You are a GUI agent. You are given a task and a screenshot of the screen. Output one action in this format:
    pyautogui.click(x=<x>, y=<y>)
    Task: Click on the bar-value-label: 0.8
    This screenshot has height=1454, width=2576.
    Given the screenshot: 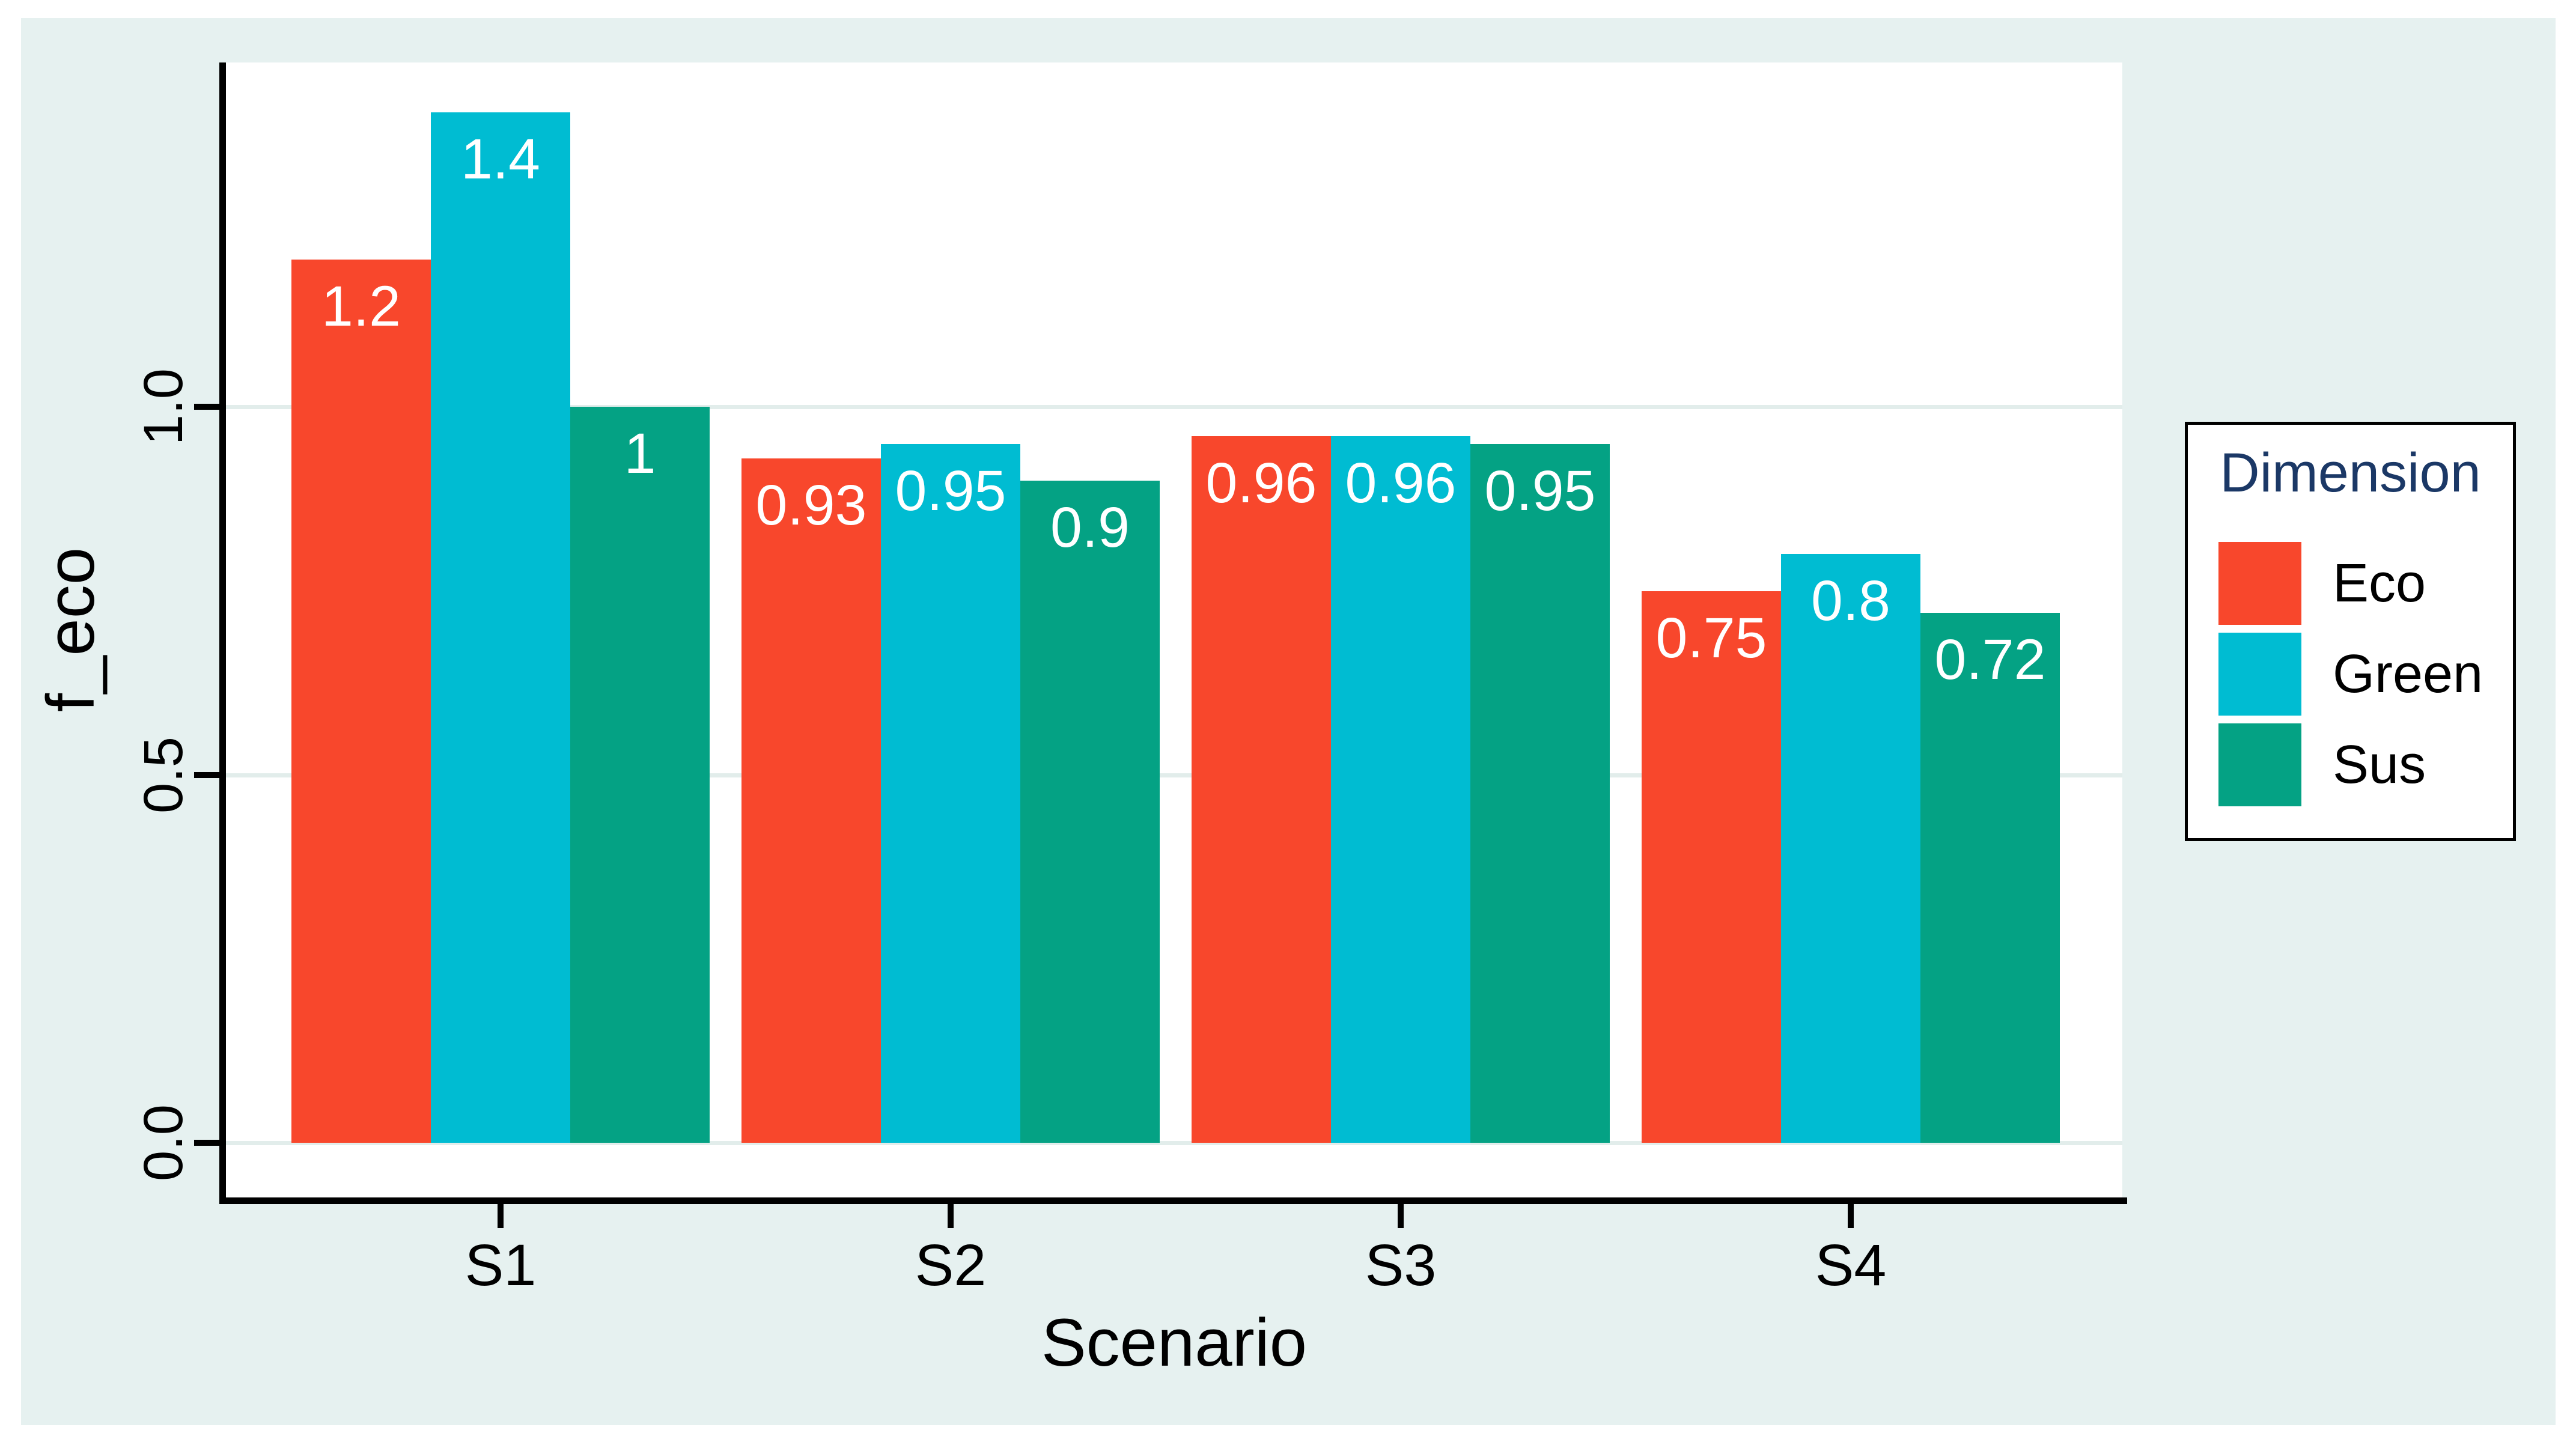 What is the action you would take?
    pyautogui.click(x=1850, y=601)
    